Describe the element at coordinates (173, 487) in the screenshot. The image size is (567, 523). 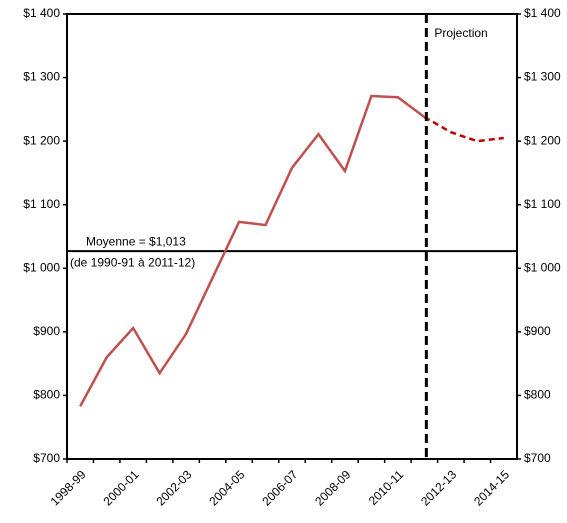
I see `x-tick-label: 2002-03` at that location.